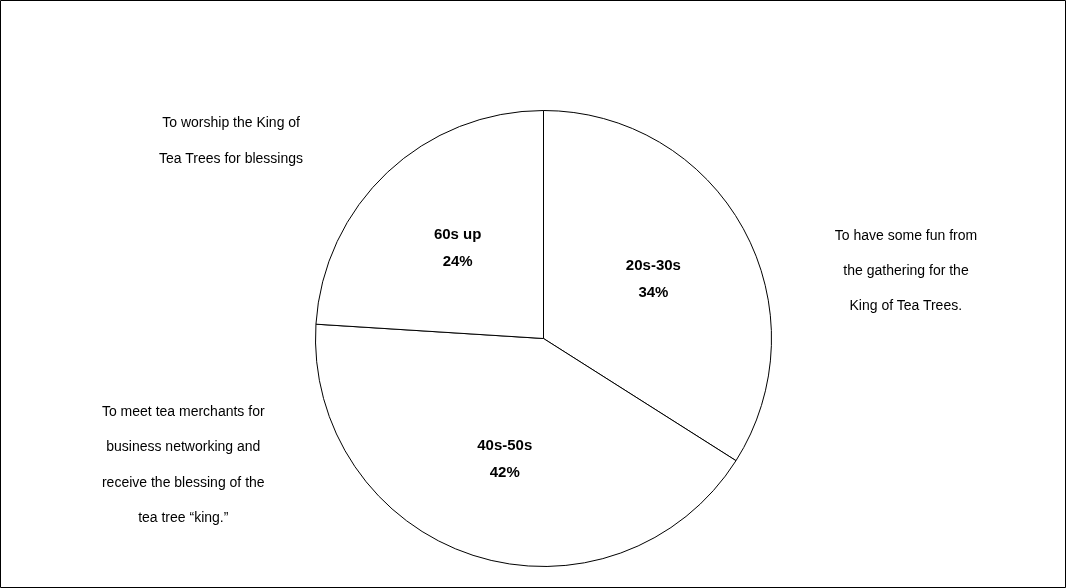 The width and height of the screenshot is (1066, 588). What do you see at coordinates (457, 261) in the screenshot?
I see `data-label: 24%` at bounding box center [457, 261].